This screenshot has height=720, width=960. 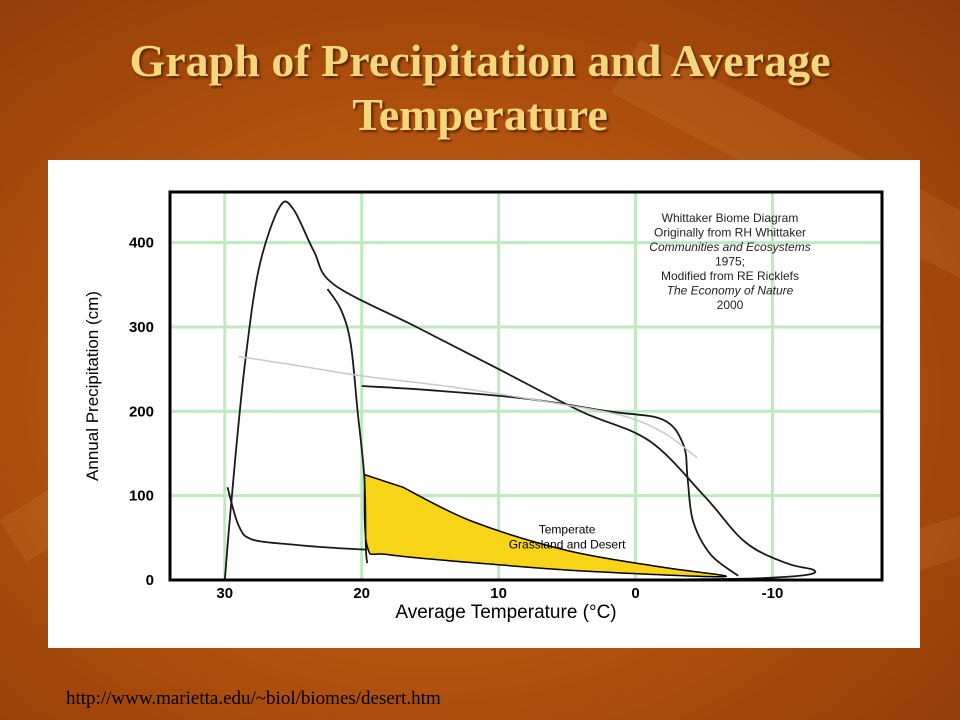 I want to click on y-tick-label: 100, so click(x=141, y=496).